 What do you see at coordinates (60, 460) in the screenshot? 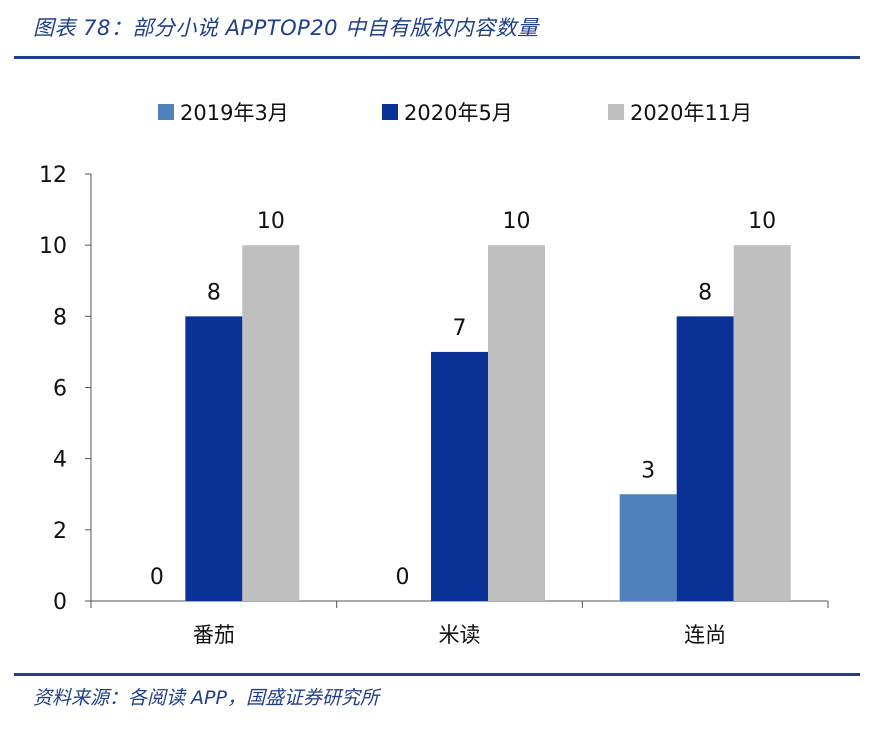
I see `y-tick-label: 4` at bounding box center [60, 460].